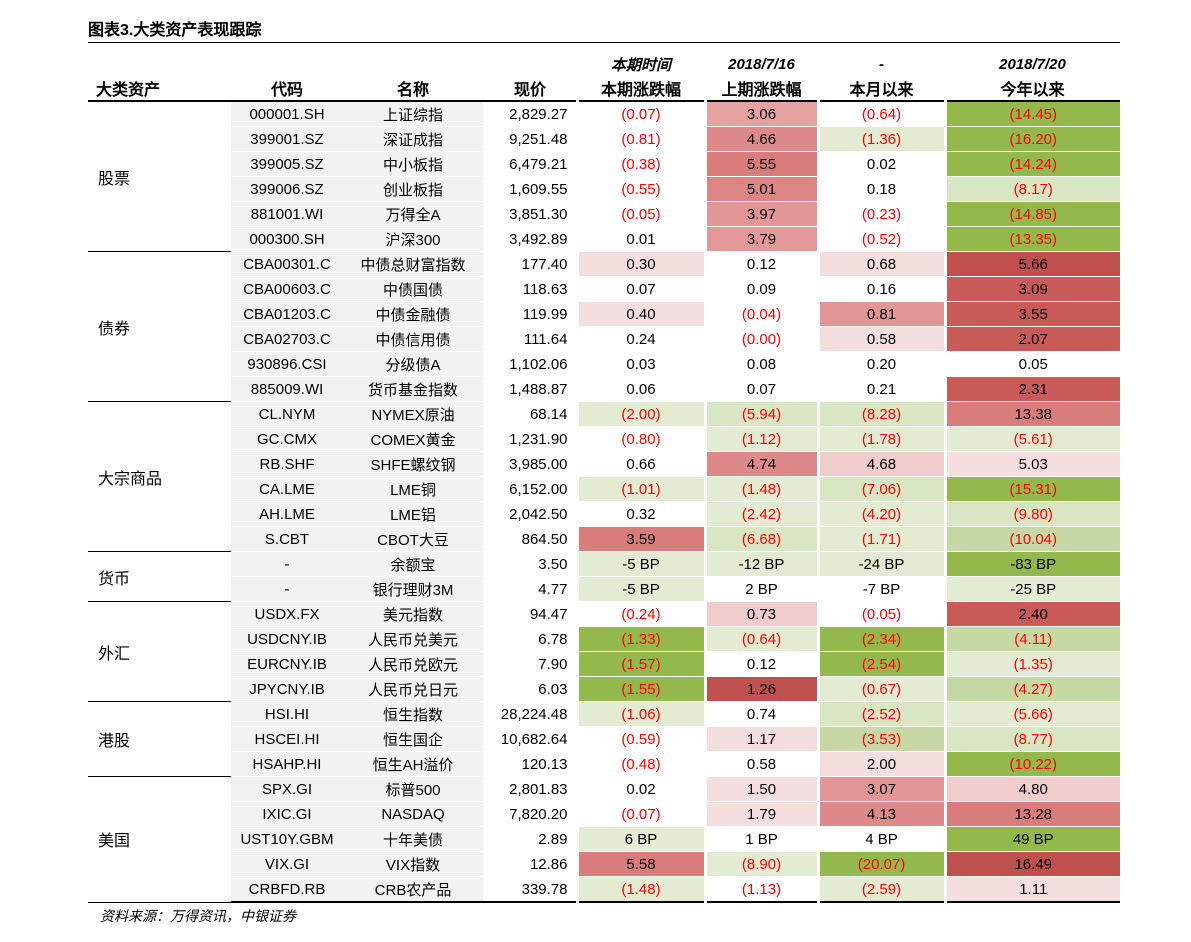 This screenshot has width=1191, height=942. I want to click on name-cell: 中债金融债, so click(413, 314).